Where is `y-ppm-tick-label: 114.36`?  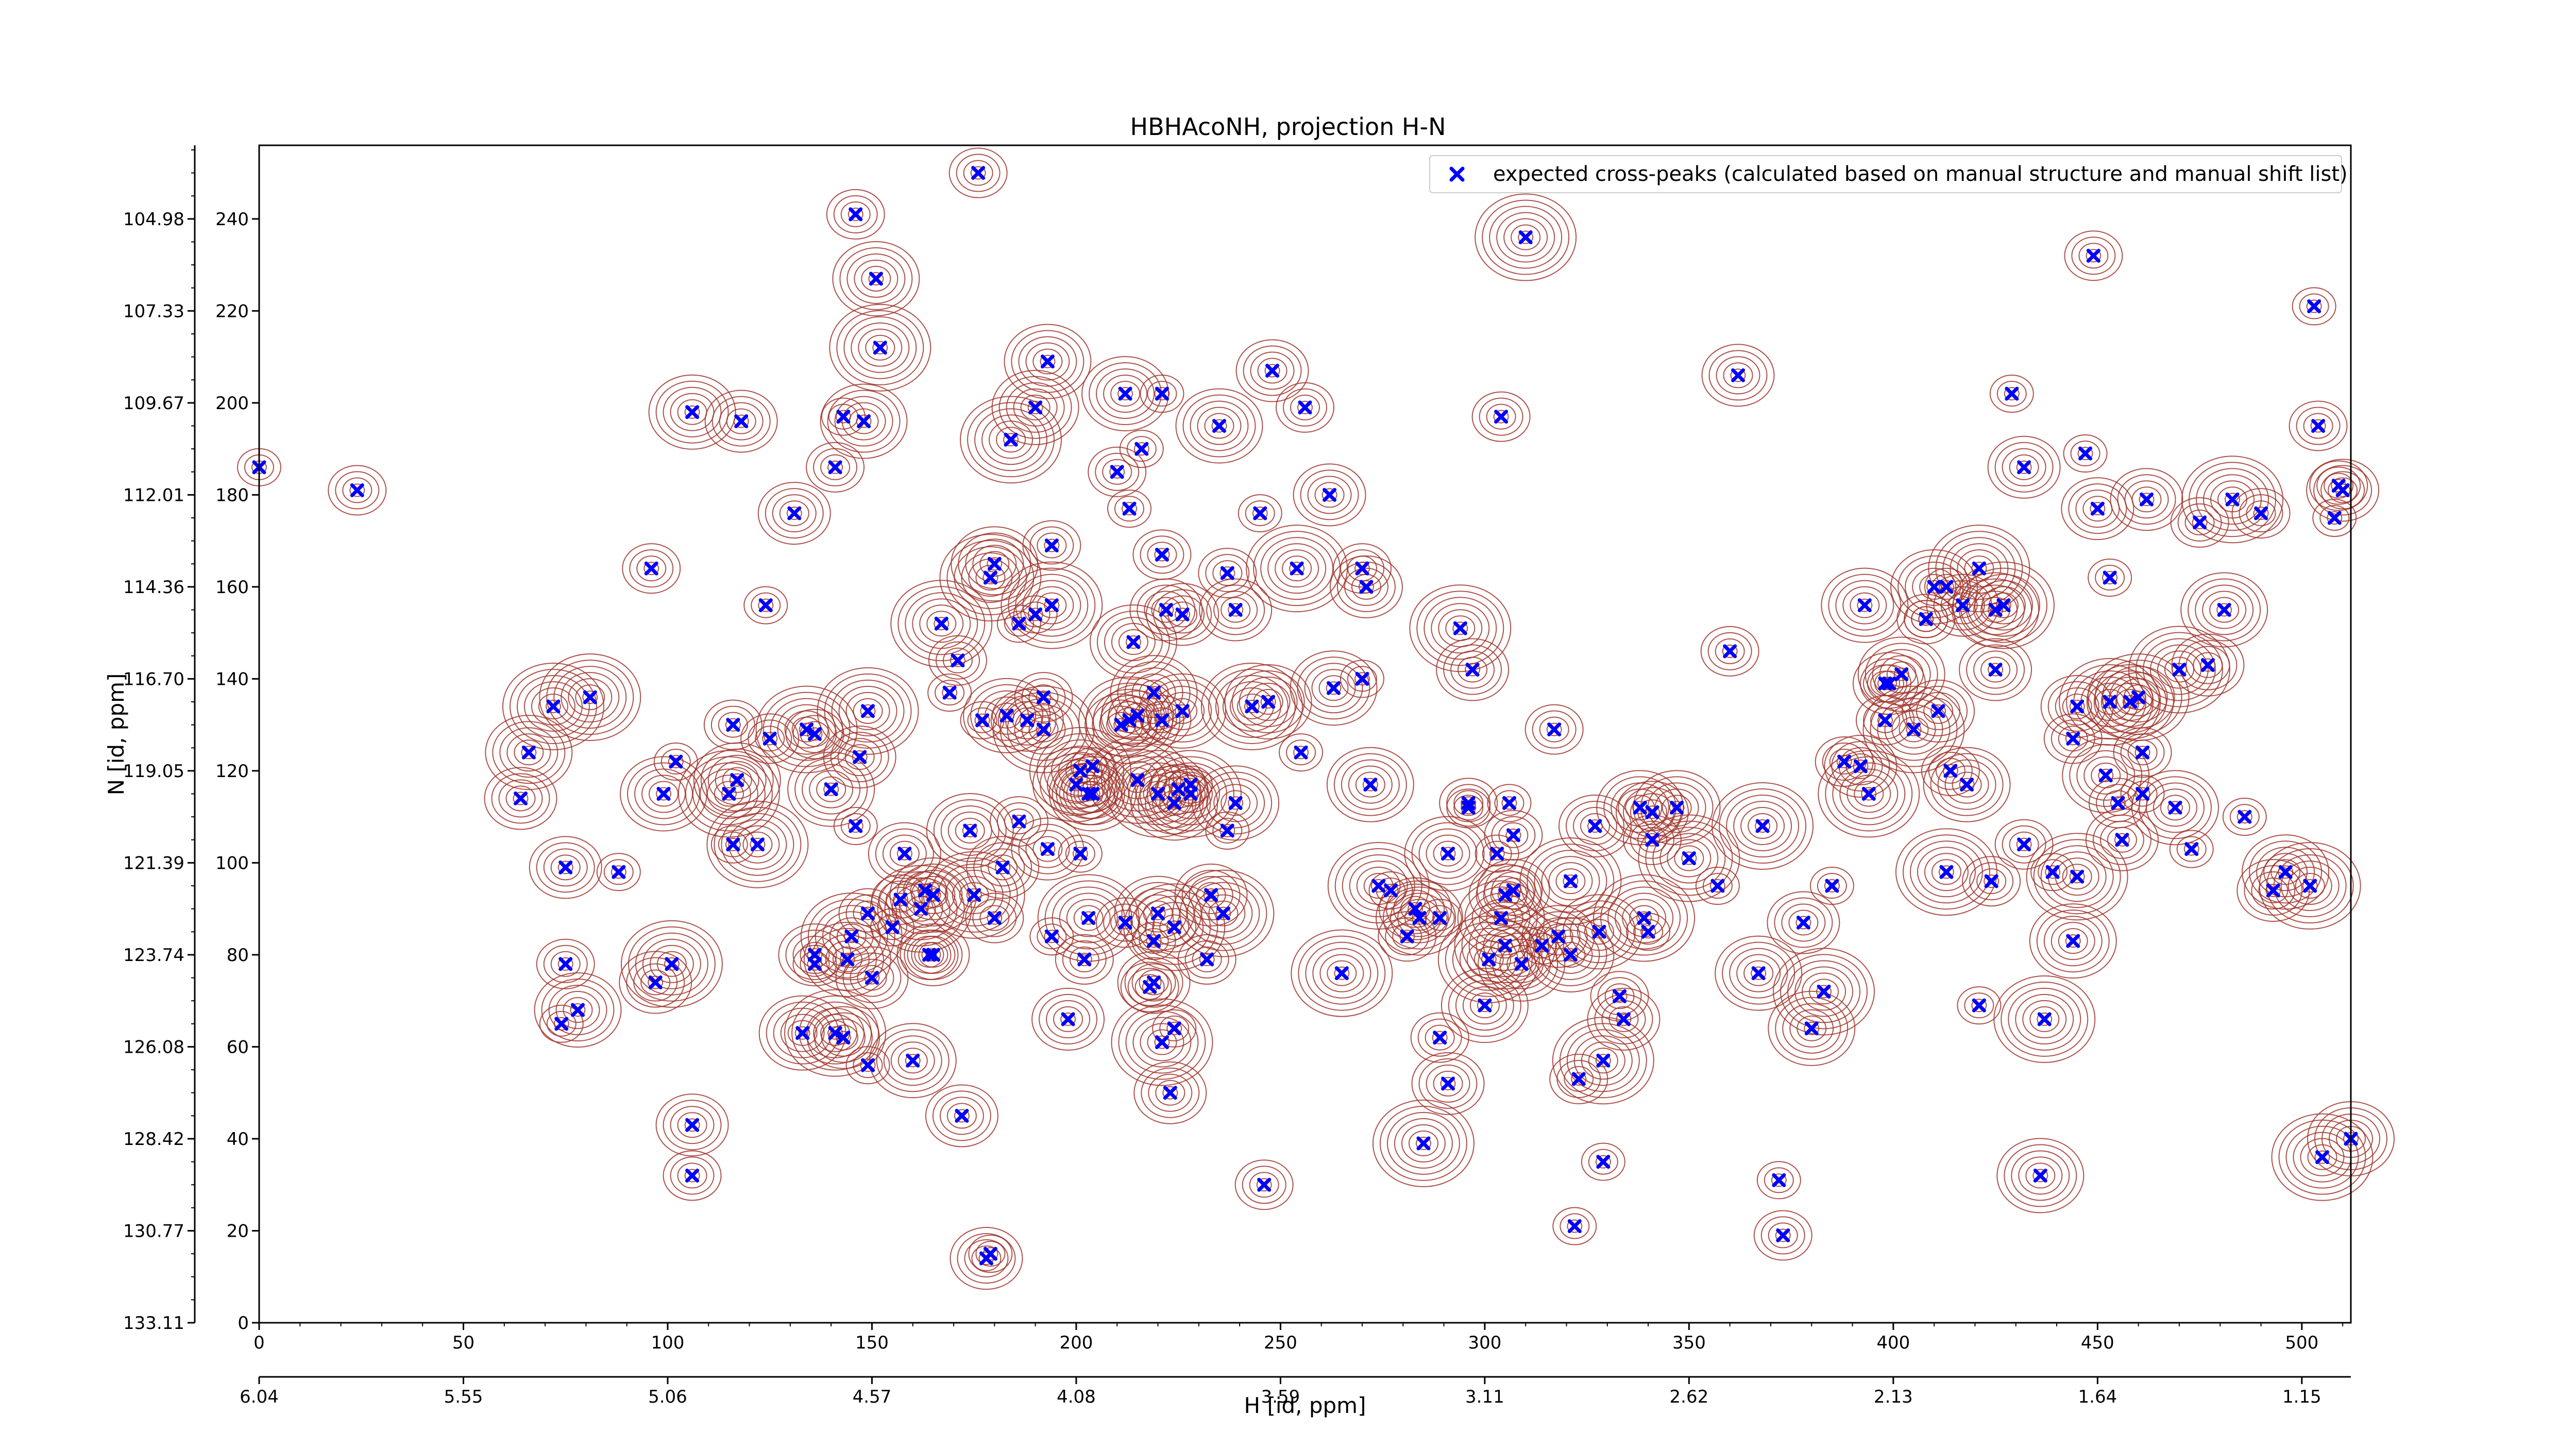
y-ppm-tick-label: 114.36 is located at coordinates (153, 587).